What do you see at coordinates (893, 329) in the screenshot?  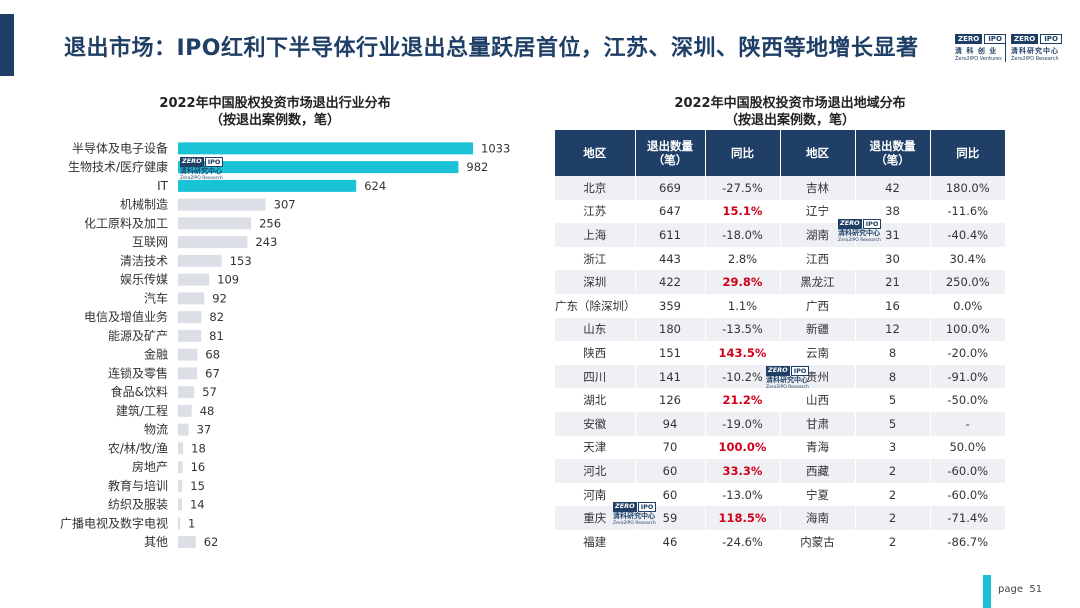 I see `table-cell: 12` at bounding box center [893, 329].